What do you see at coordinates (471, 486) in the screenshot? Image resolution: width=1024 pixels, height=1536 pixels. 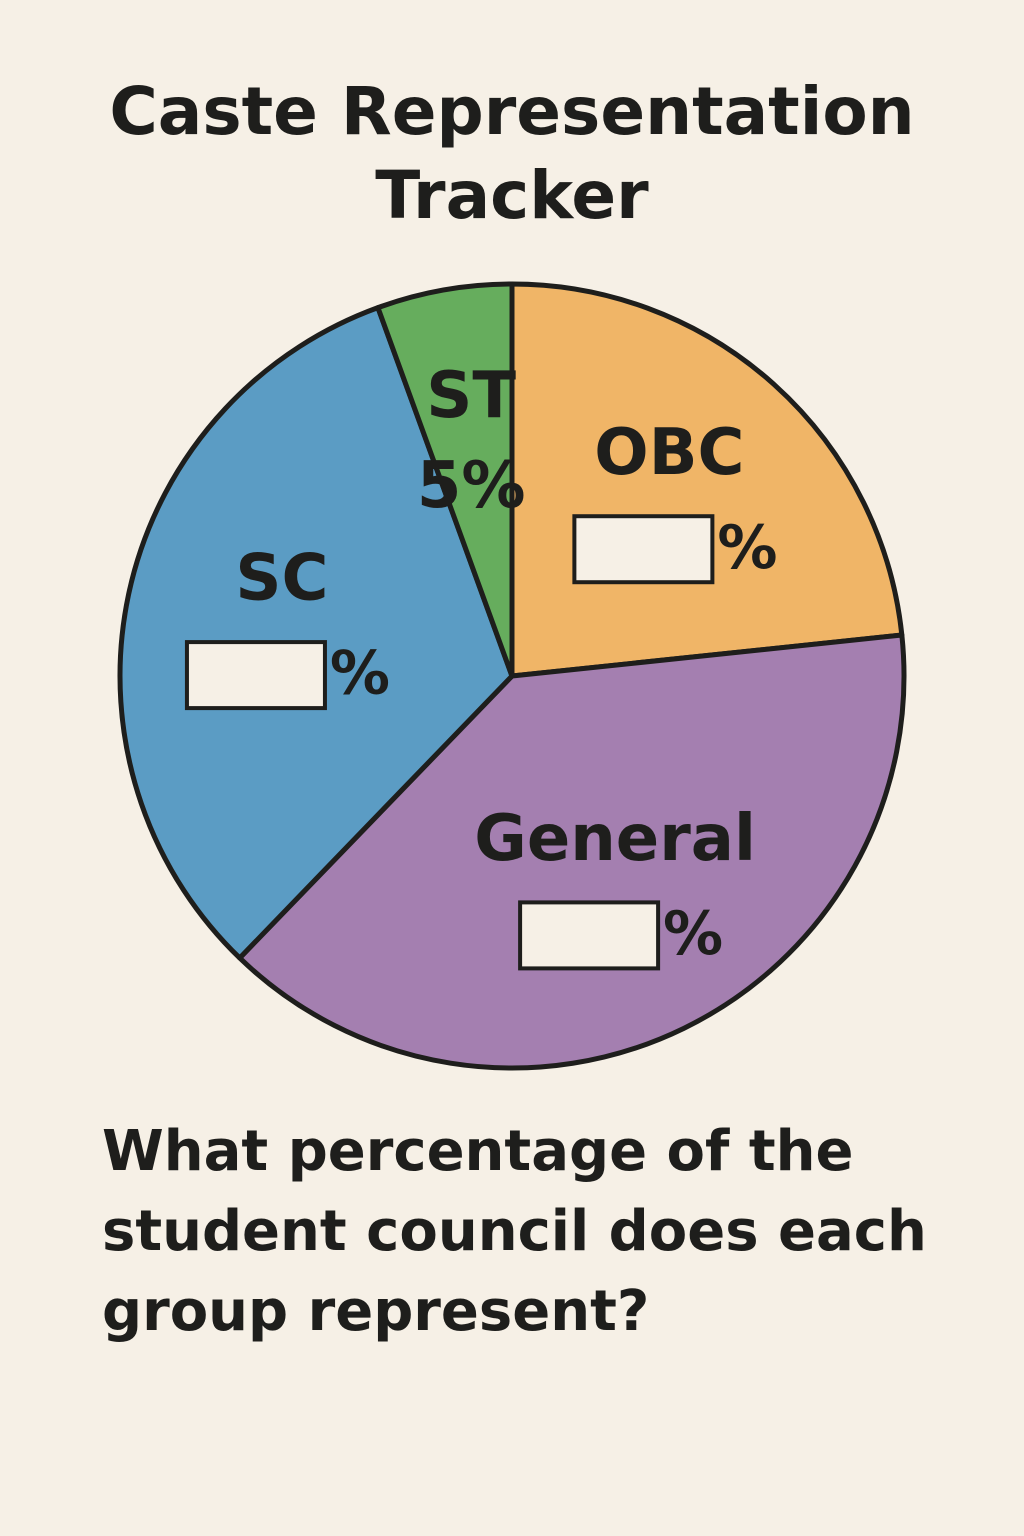 I see `value-label: 5%` at bounding box center [471, 486].